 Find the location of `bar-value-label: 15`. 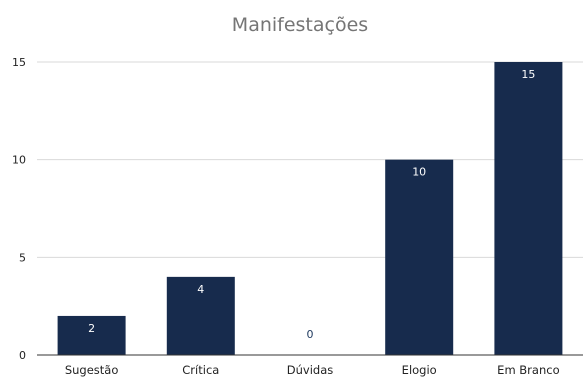

bar-value-label: 15 is located at coordinates (528, 74).